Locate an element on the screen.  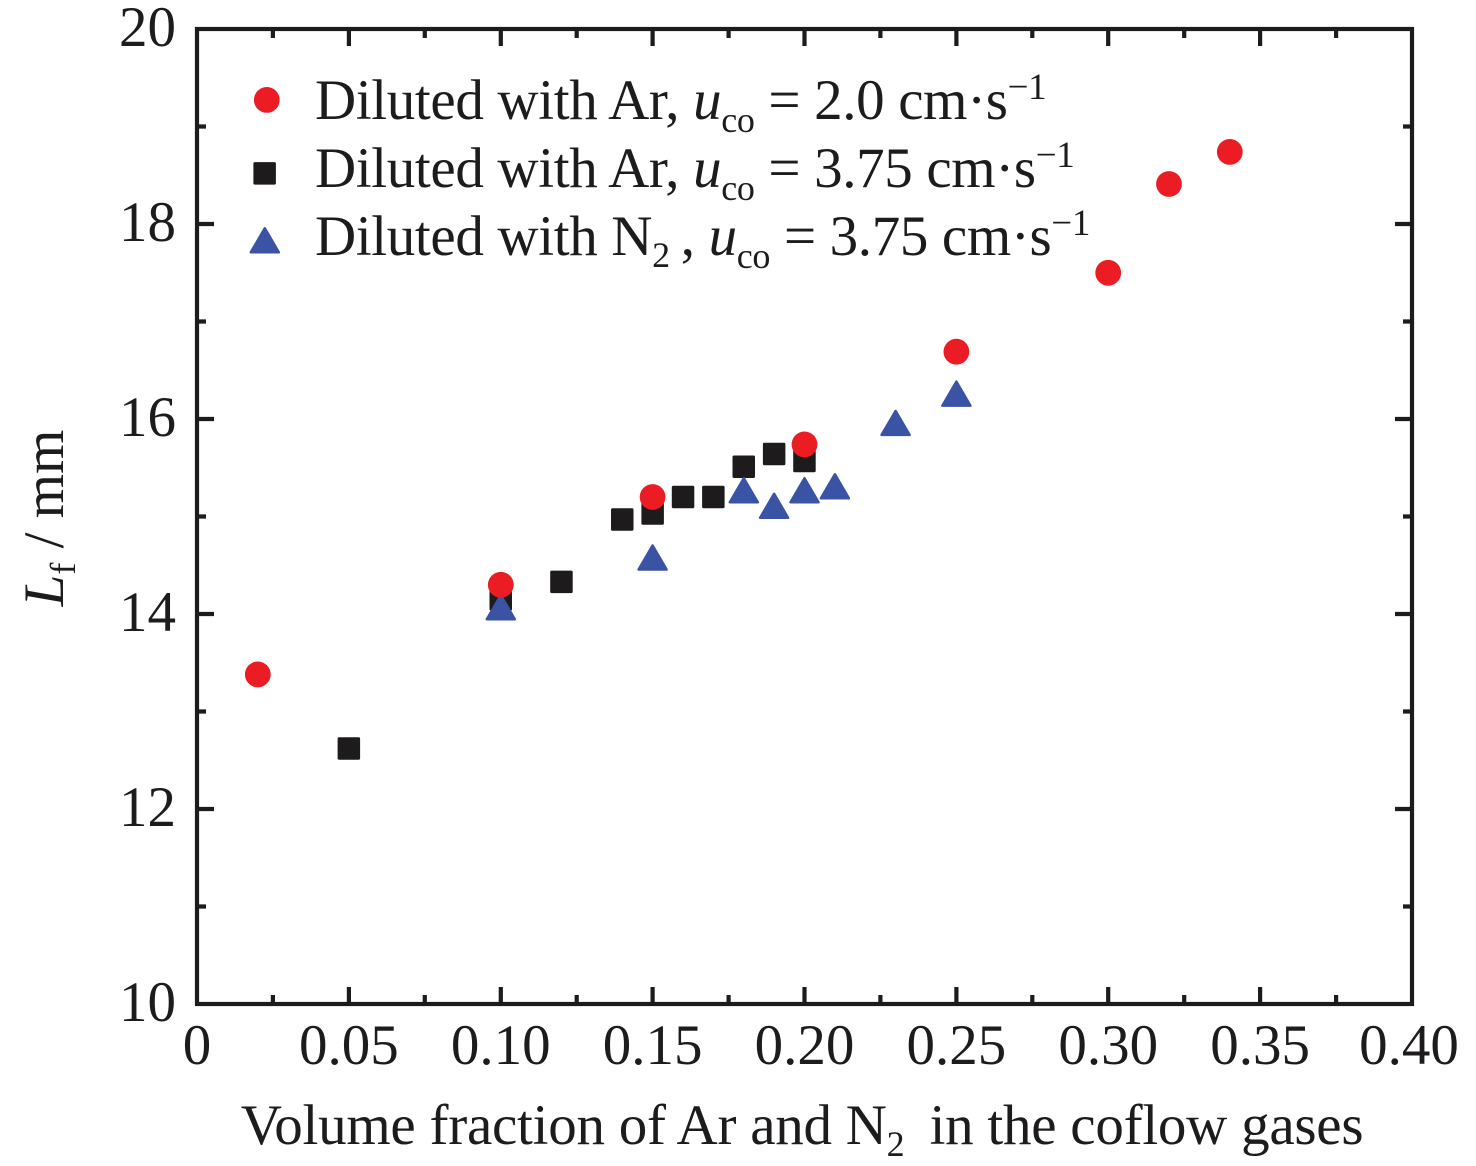
svg-text: 14 is located at coordinates (147, 612).